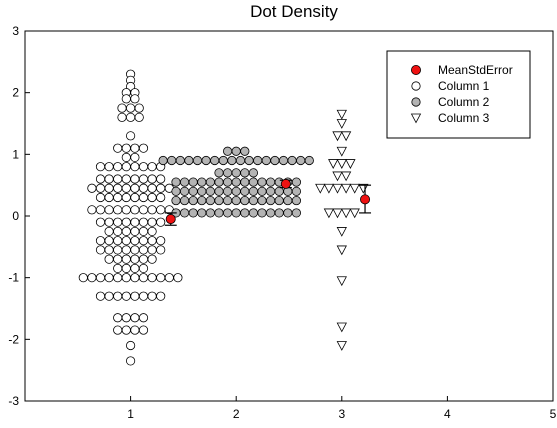 The image size is (557, 428). What do you see at coordinates (447, 414) in the screenshot?
I see `x-tick-label: 4` at bounding box center [447, 414].